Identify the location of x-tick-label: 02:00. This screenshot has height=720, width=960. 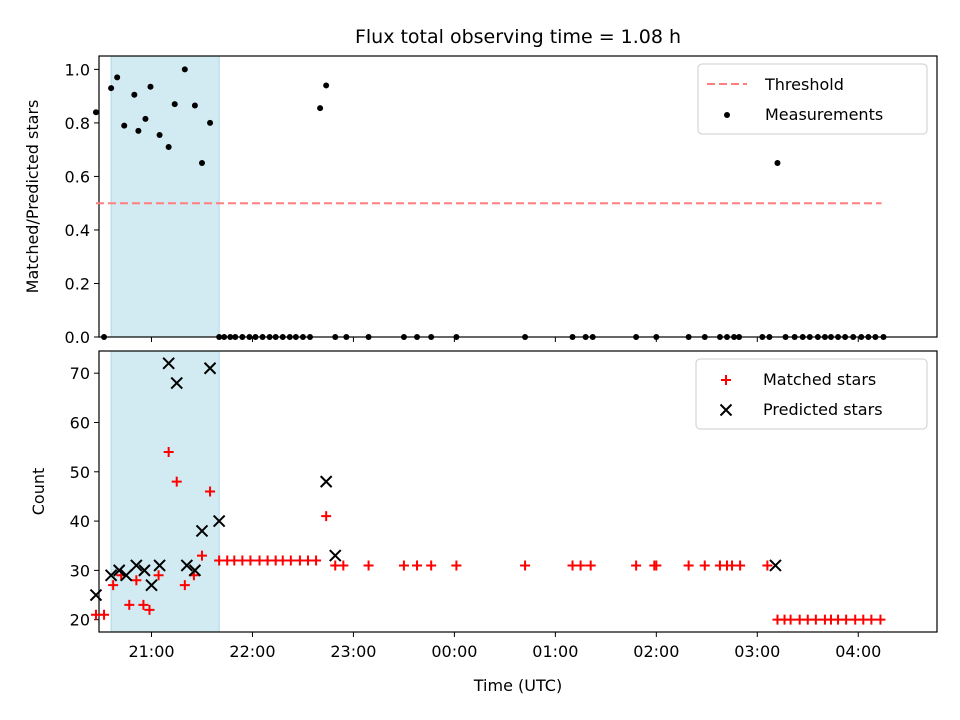
(656, 651).